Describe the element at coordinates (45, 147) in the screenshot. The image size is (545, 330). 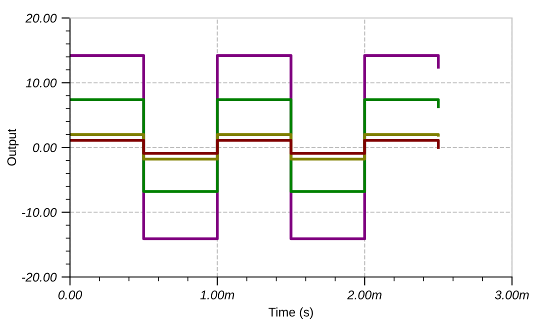
I see `y-tick-label: 0.00` at that location.